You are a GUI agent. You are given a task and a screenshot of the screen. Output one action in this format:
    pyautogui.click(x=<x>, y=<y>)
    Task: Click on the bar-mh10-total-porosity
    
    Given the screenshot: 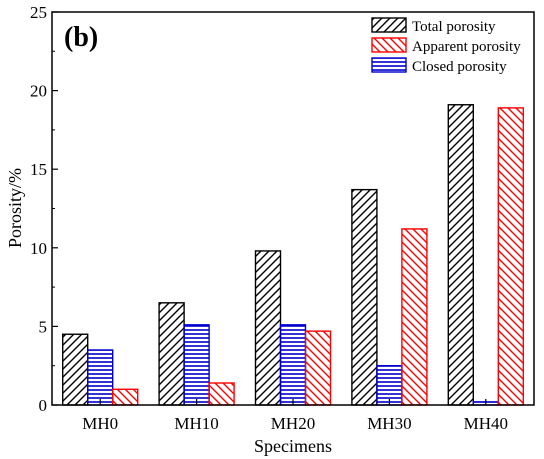 What is the action you would take?
    pyautogui.click(x=171, y=354)
    